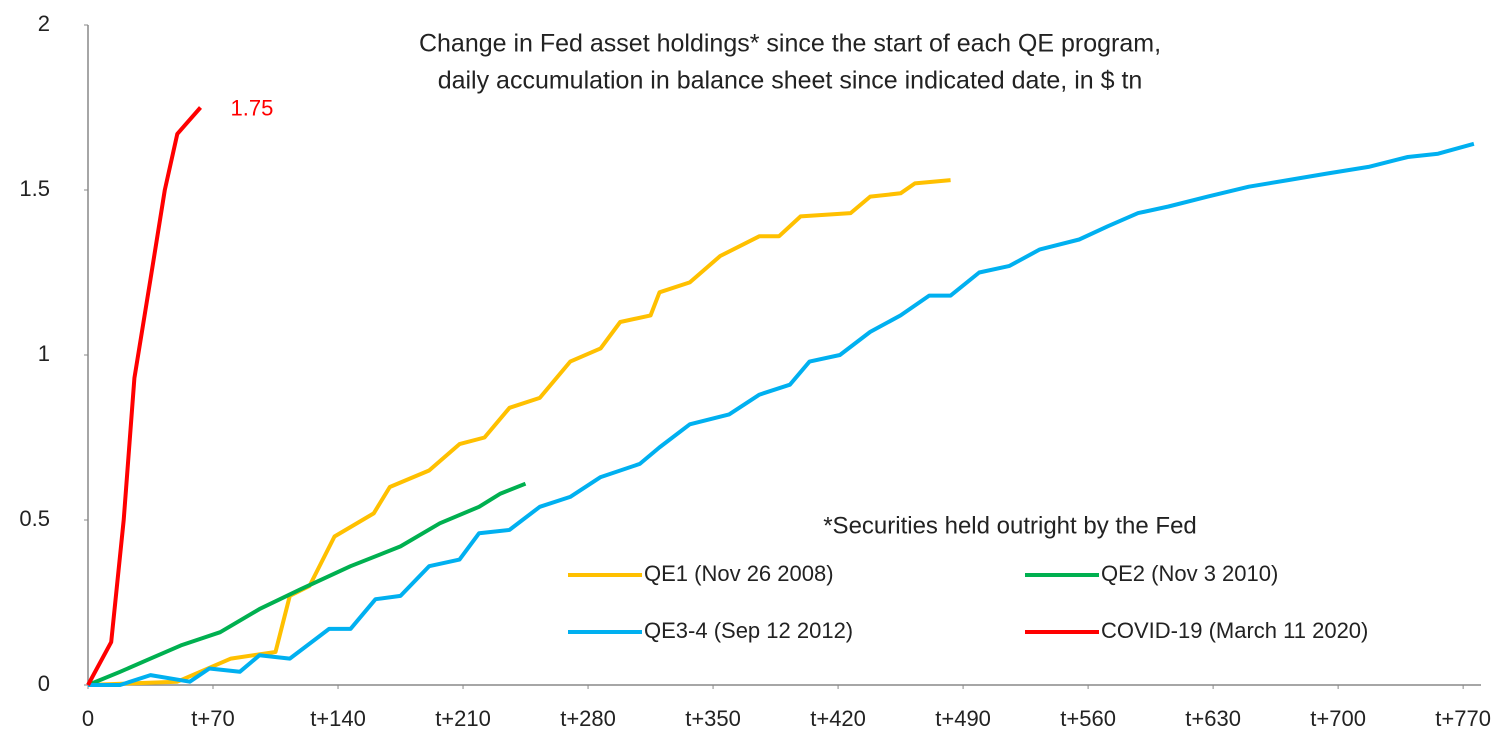  What do you see at coordinates (1338, 718) in the screenshot?
I see `x-tick-label: t+700` at bounding box center [1338, 718].